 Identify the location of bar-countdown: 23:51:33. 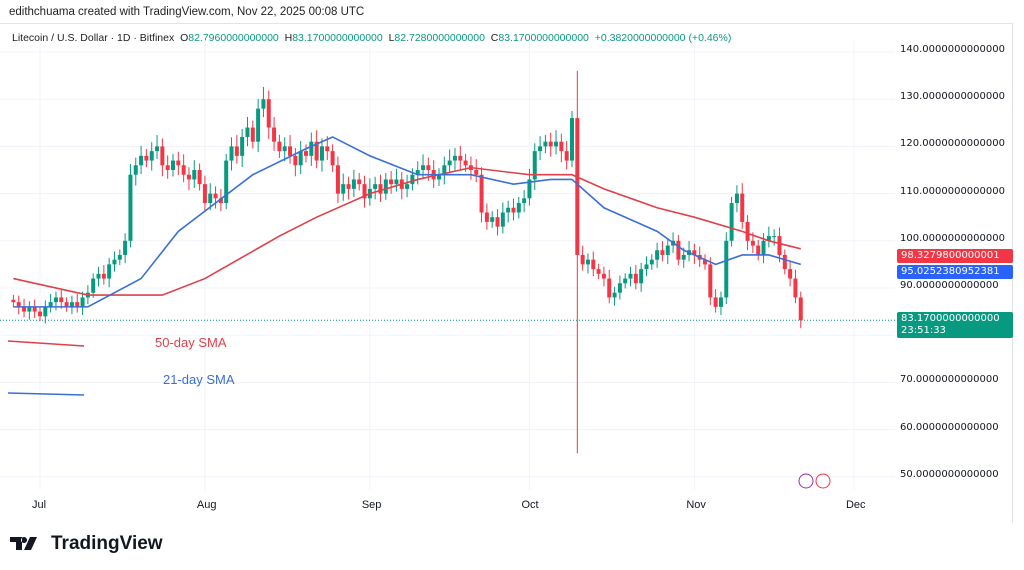
(923, 330).